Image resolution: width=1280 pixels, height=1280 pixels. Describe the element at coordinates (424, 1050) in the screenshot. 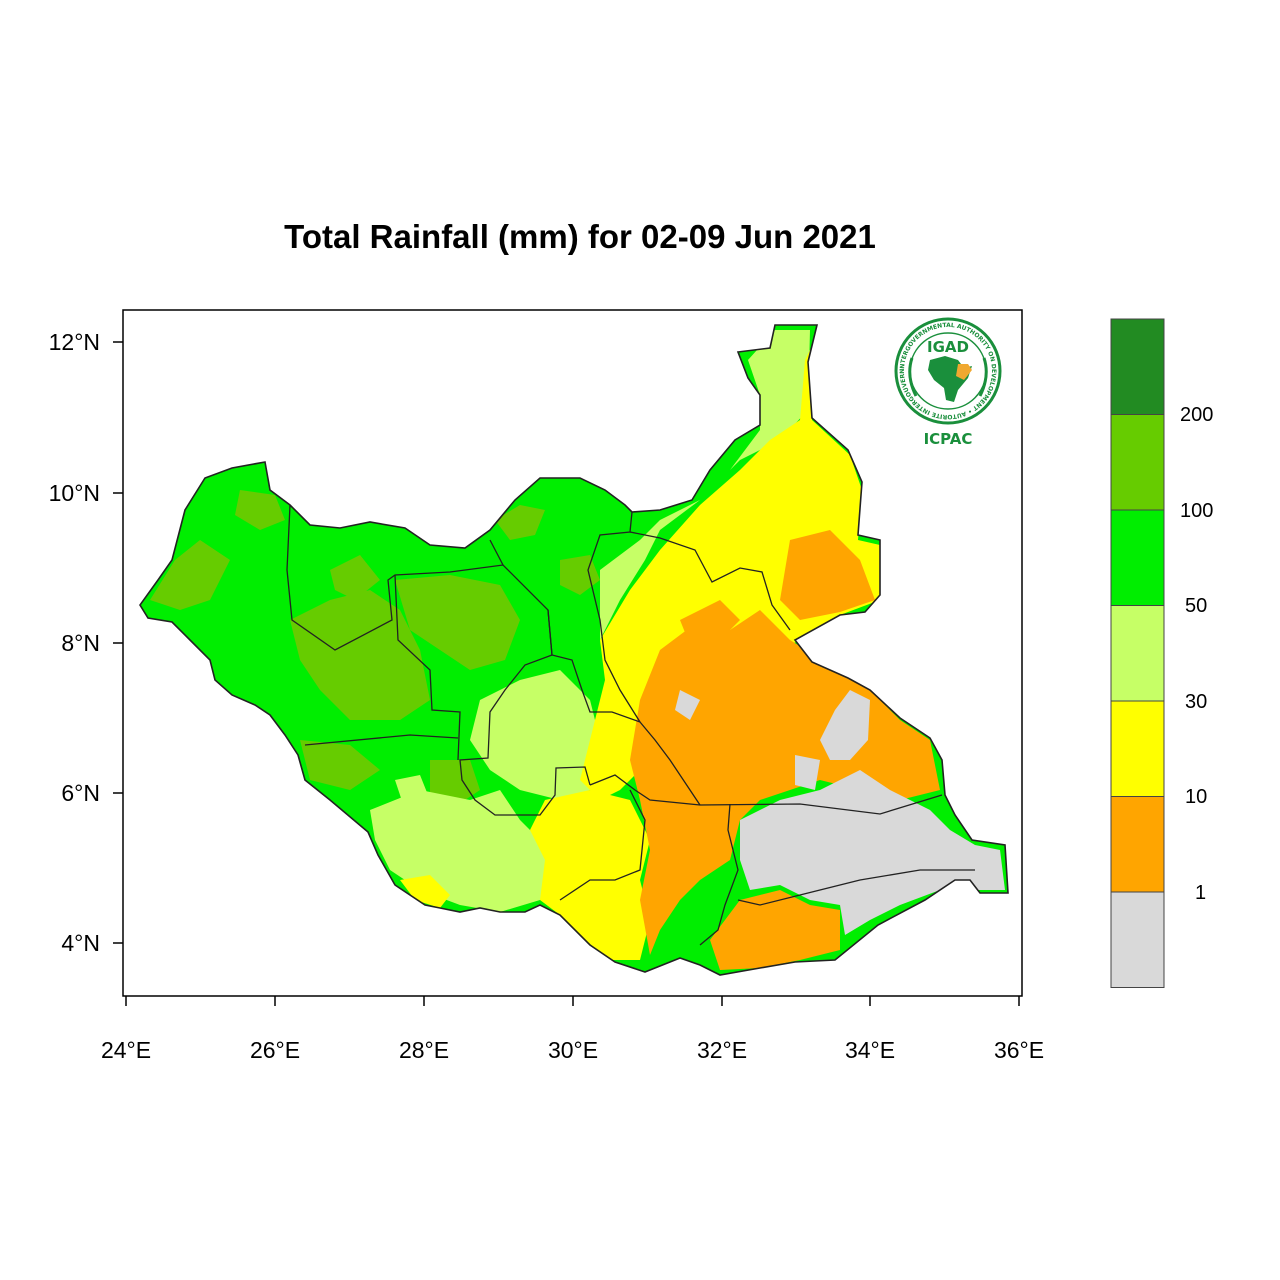

I see `x-tick-label: 28°E` at that location.